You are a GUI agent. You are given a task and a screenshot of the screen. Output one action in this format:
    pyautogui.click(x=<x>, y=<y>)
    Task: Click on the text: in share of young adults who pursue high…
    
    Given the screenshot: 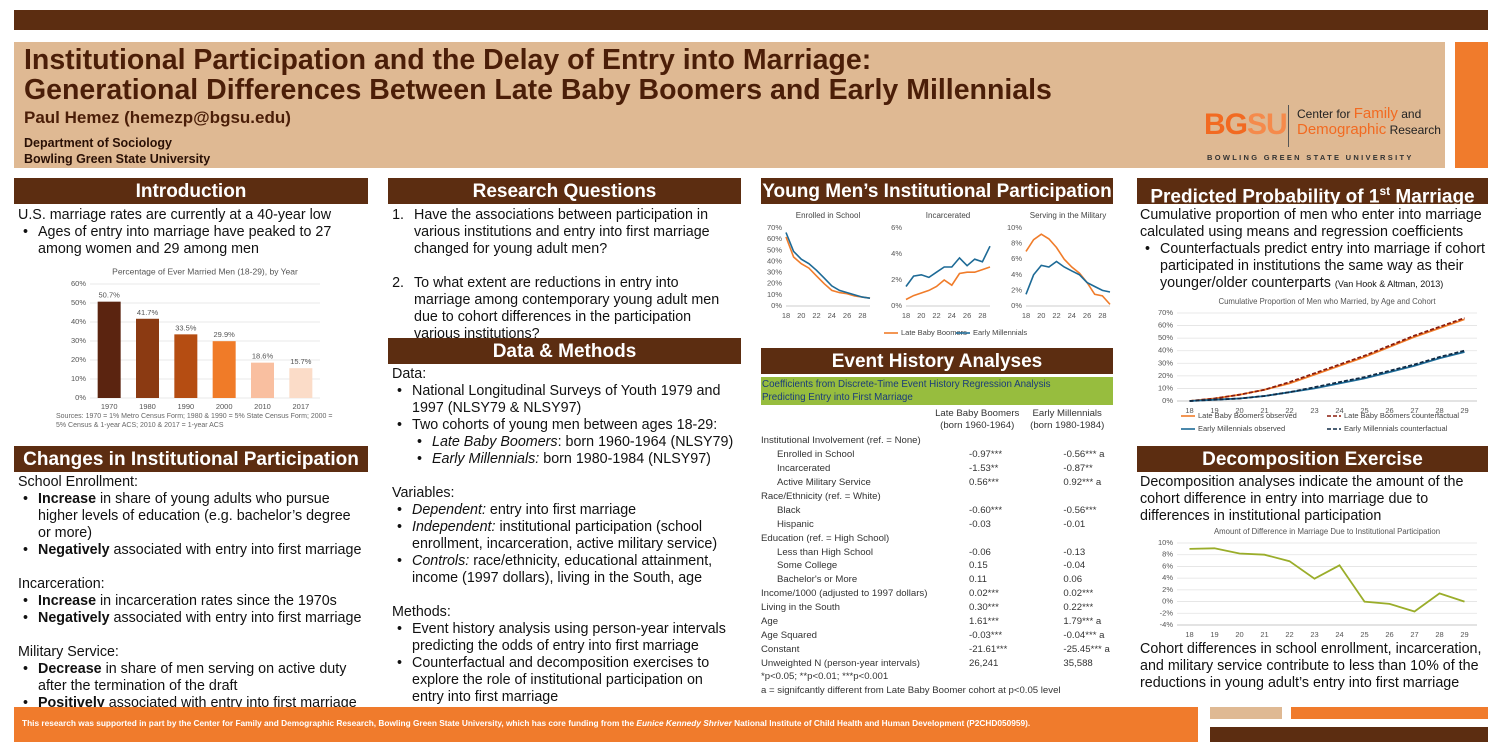 What is the action you would take?
    pyautogui.click(x=194, y=516)
    